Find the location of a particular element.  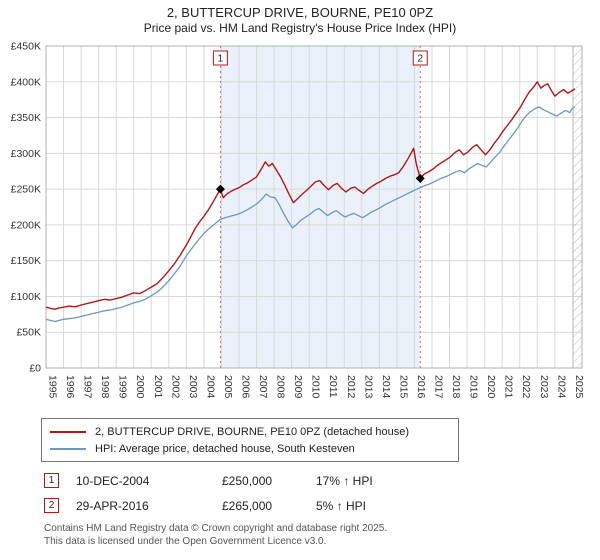

x-tick-label: 2012 is located at coordinates (351, 387).